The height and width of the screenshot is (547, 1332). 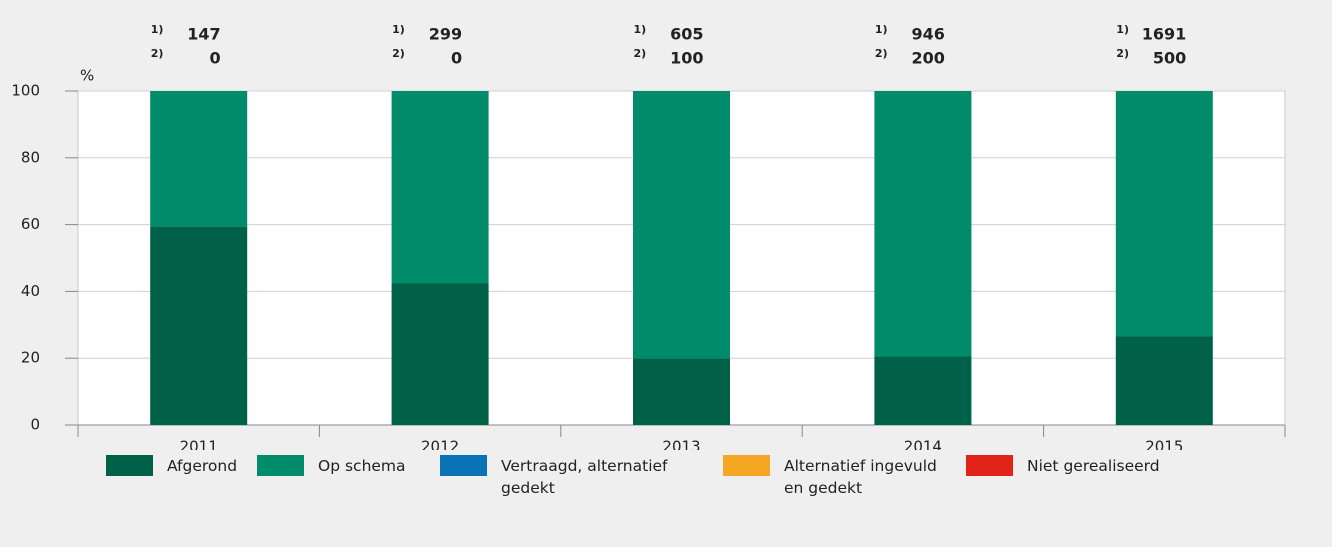 I want to click on legend-label: Alternatief ingevuld en gedekt, so click(x=860, y=477).